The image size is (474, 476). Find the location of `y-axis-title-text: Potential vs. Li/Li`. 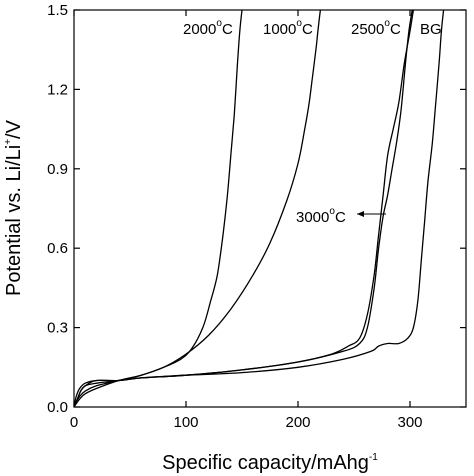

y-axis-title-text: Potential vs. Li/Li is located at coordinates (14, 220).